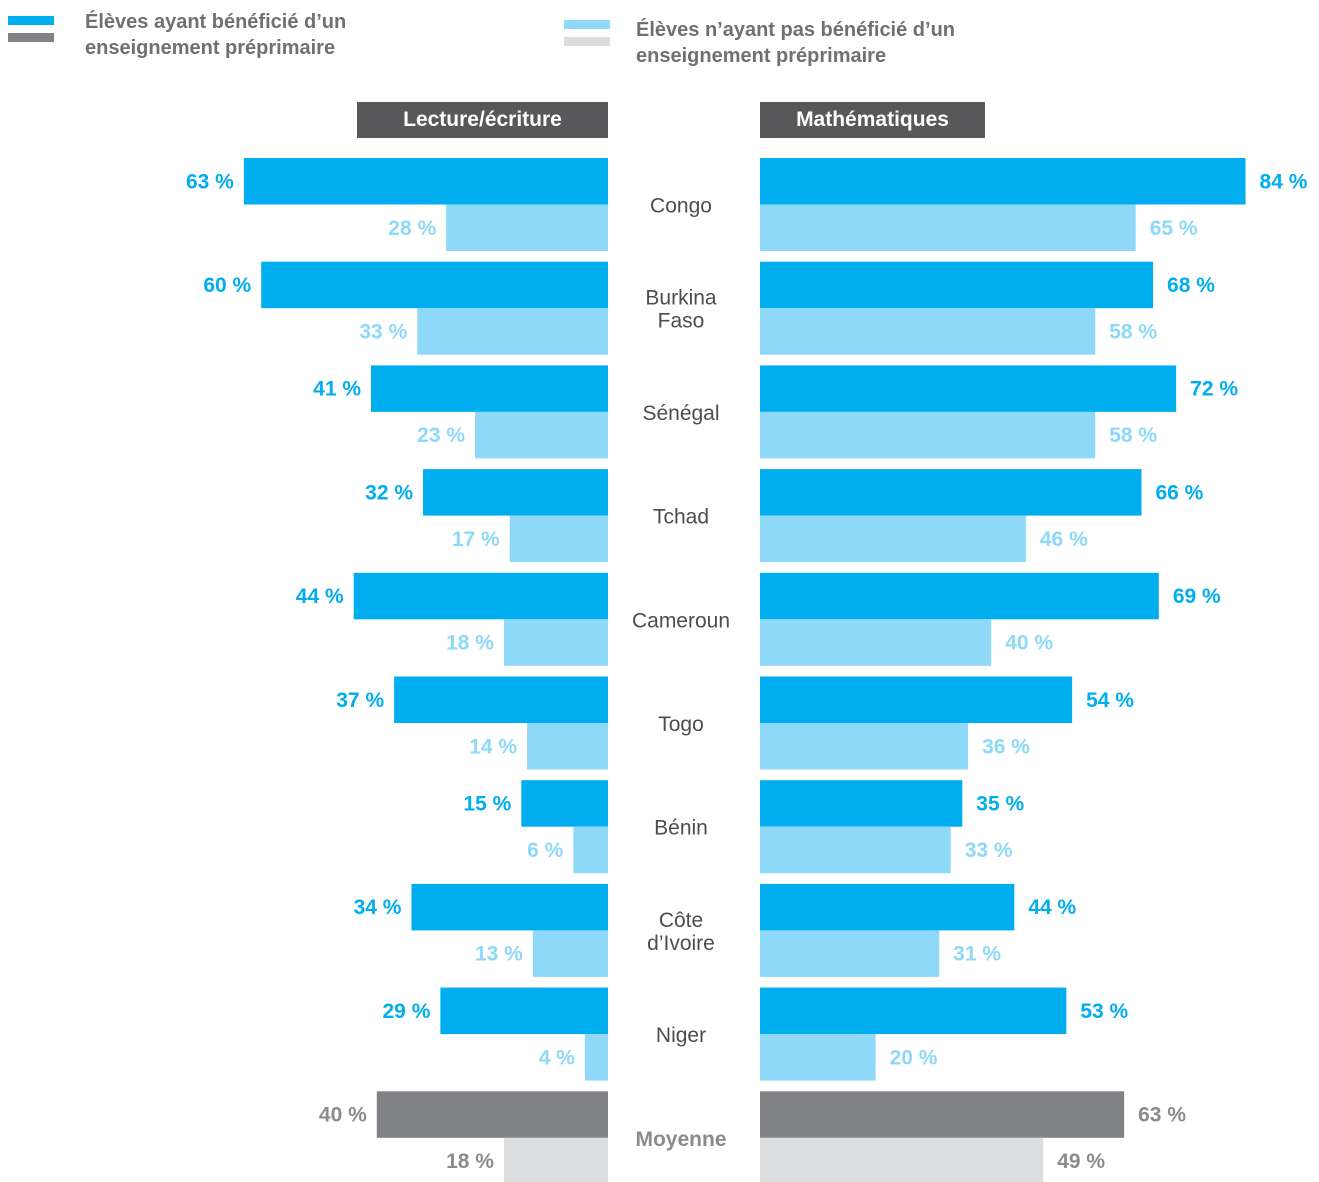  I want to click on data-label-math-without-tchad: 46 %, so click(1064, 539).